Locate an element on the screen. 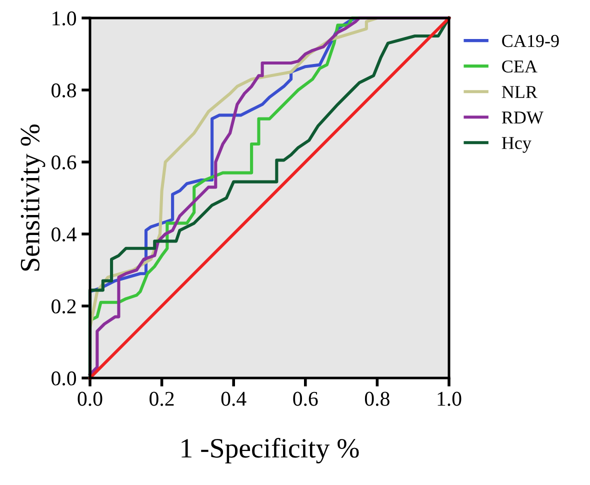 This screenshot has width=590, height=485. y-tick-label: 0.0 is located at coordinates (64, 378).